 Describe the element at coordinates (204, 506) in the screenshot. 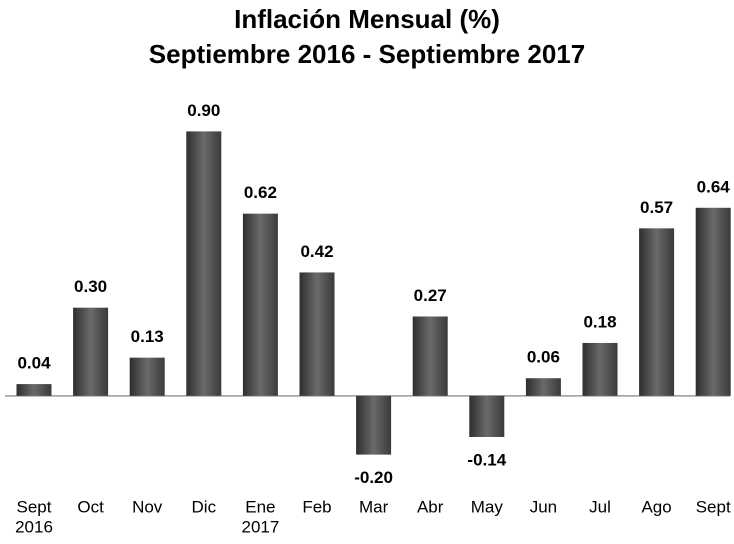

I see `x-tick-label: Dic` at that location.